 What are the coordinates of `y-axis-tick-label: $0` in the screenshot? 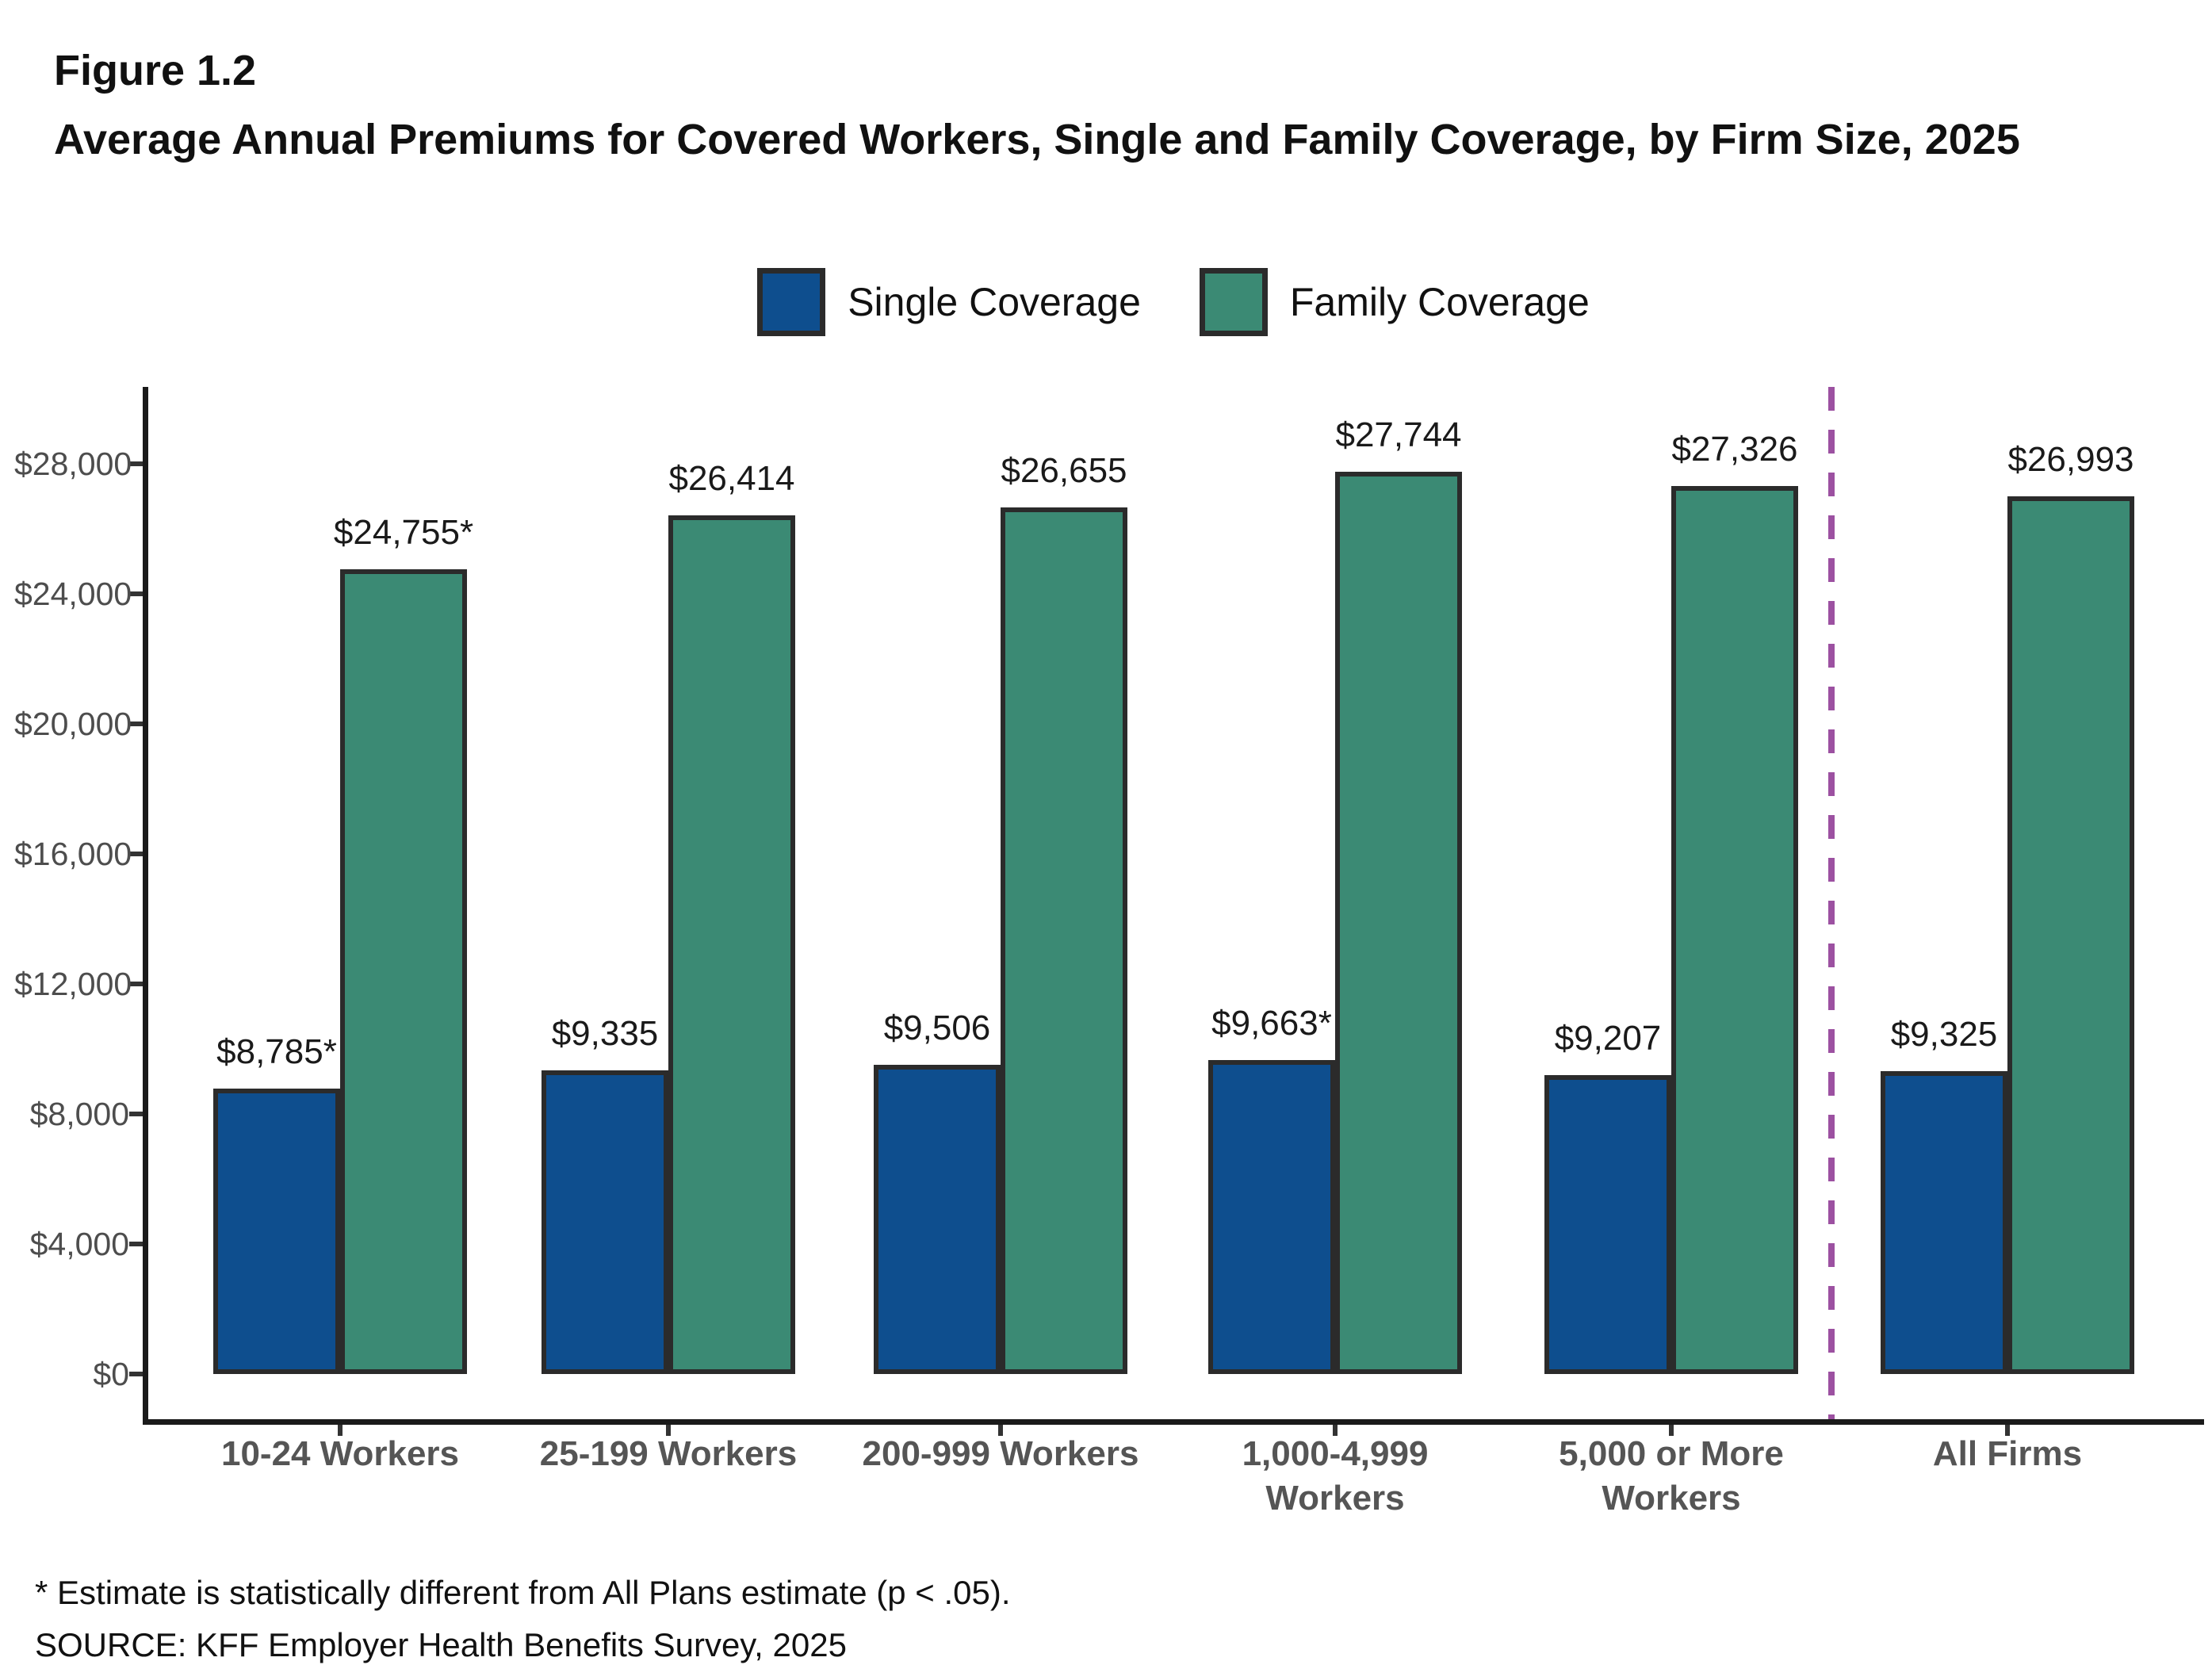 It's located at (111, 1374).